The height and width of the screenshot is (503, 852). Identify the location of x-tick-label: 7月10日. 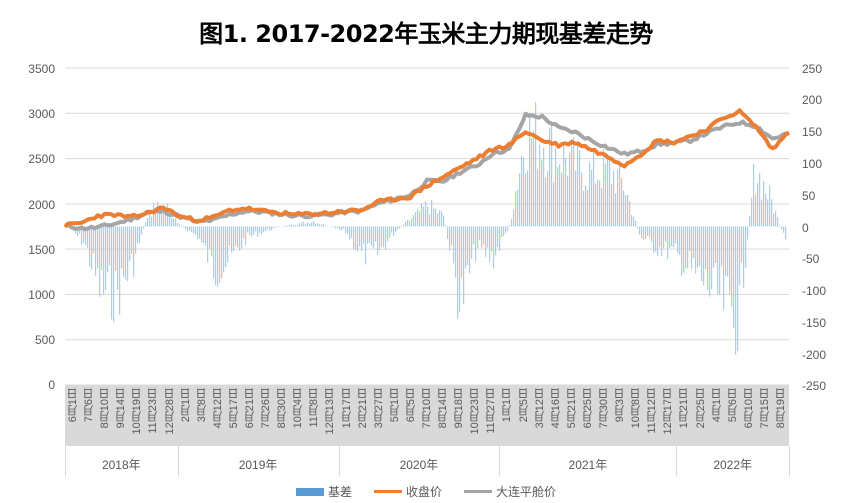
(427, 408).